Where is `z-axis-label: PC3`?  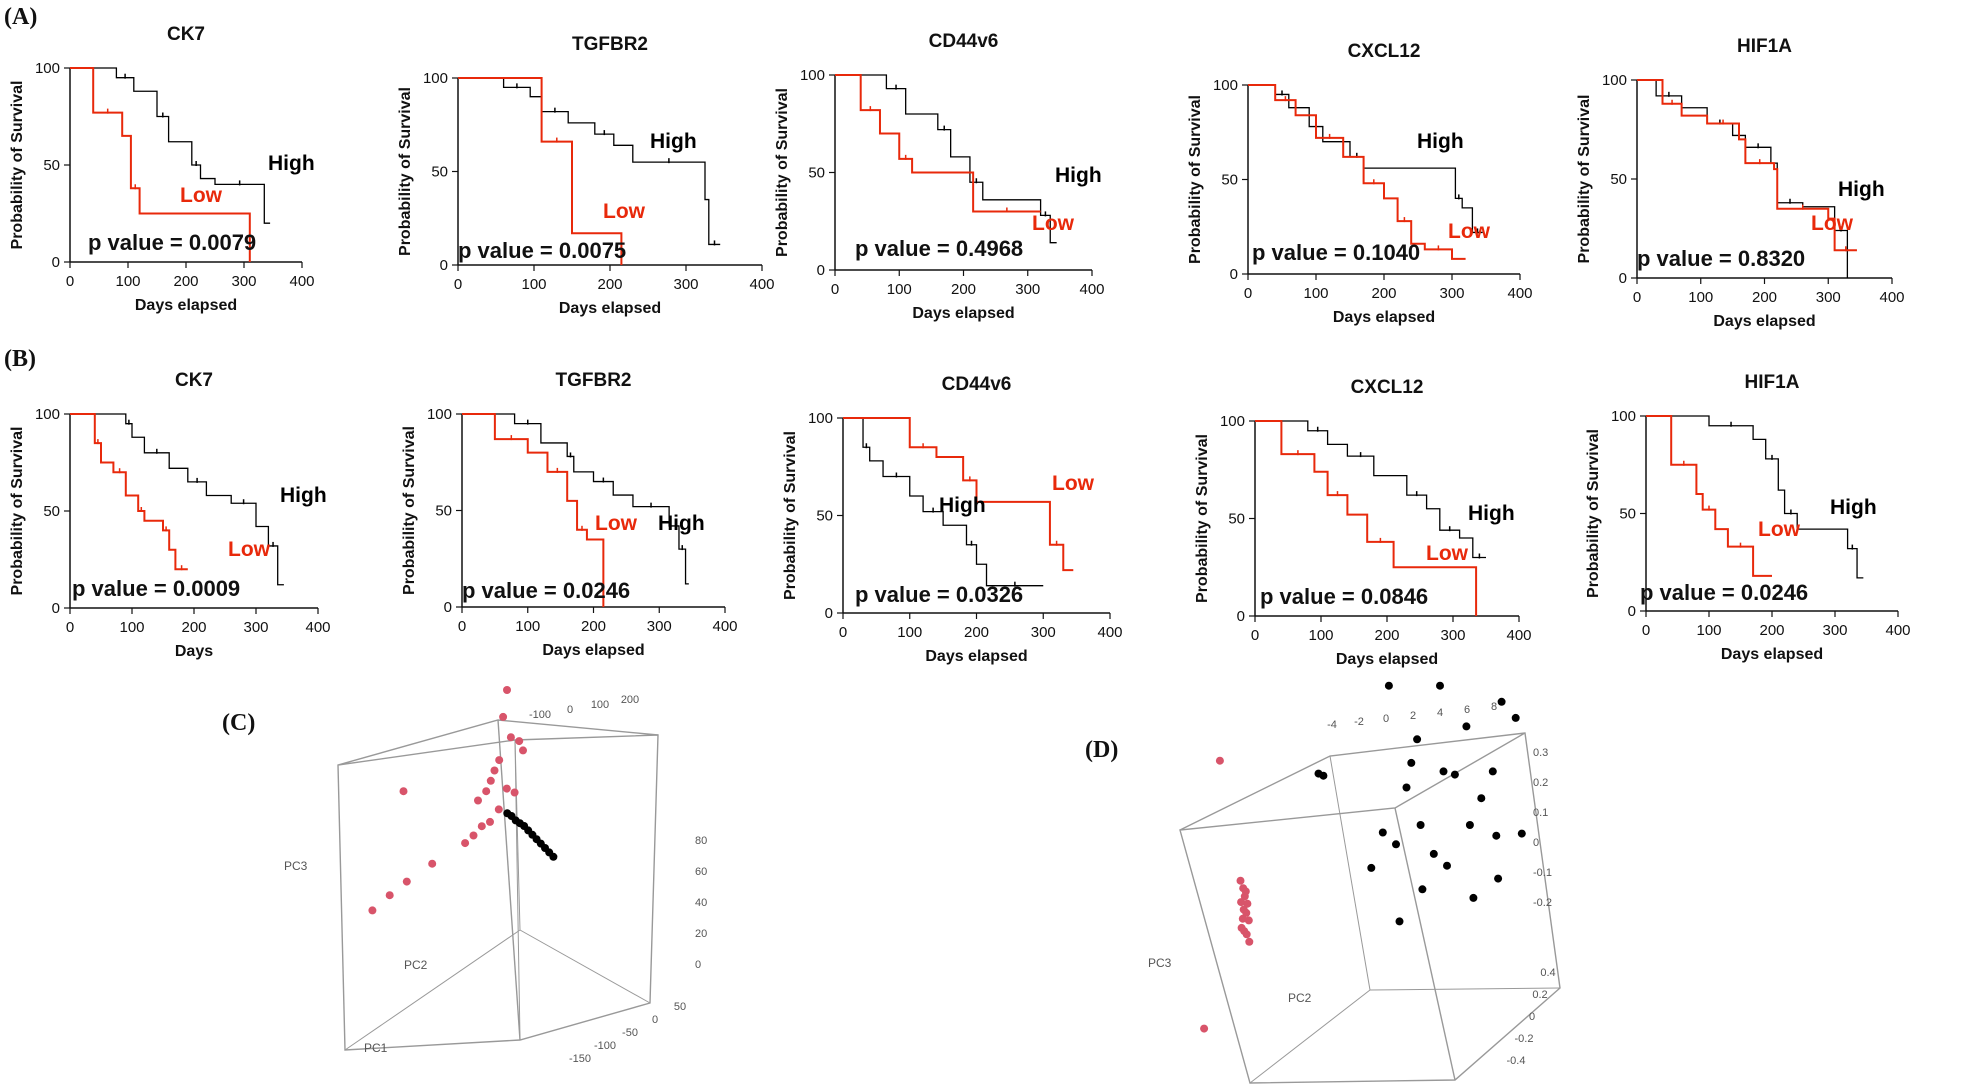 z-axis-label: PC3 is located at coordinates (296, 866).